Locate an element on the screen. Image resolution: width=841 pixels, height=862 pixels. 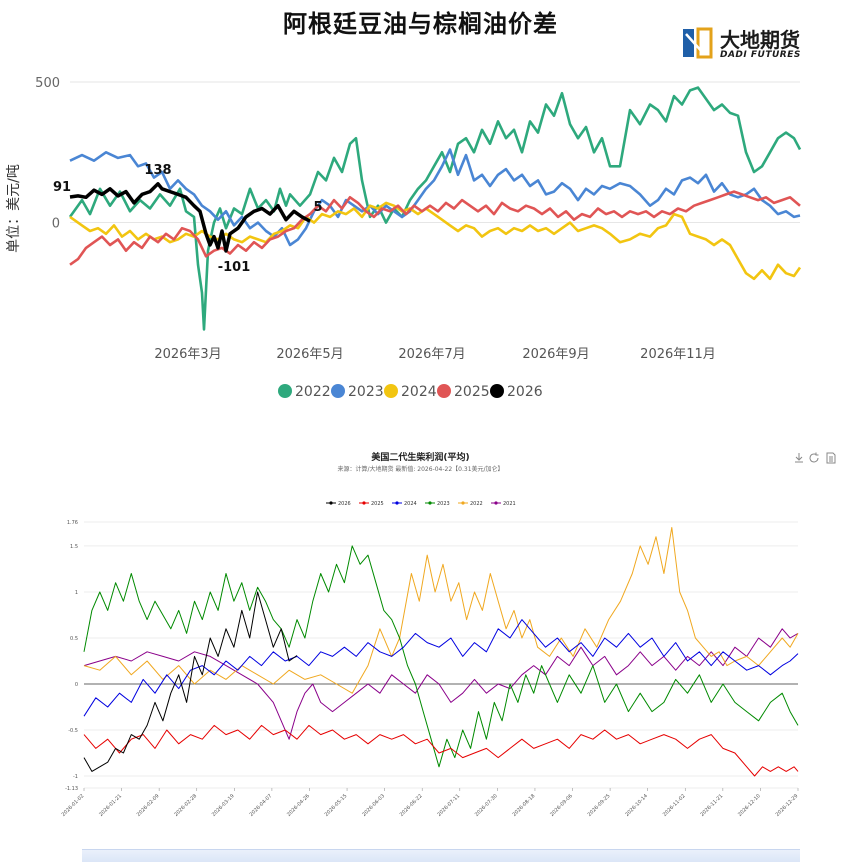
x-tick-label: 2026年9月 is located at coordinates (555, 354).